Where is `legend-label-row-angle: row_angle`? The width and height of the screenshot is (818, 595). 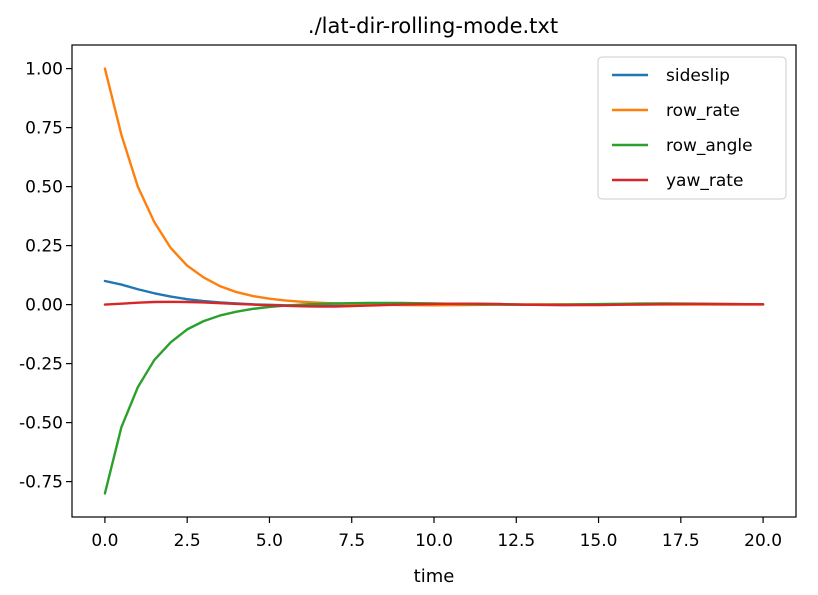 legend-label-row-angle: row_angle is located at coordinates (709, 146).